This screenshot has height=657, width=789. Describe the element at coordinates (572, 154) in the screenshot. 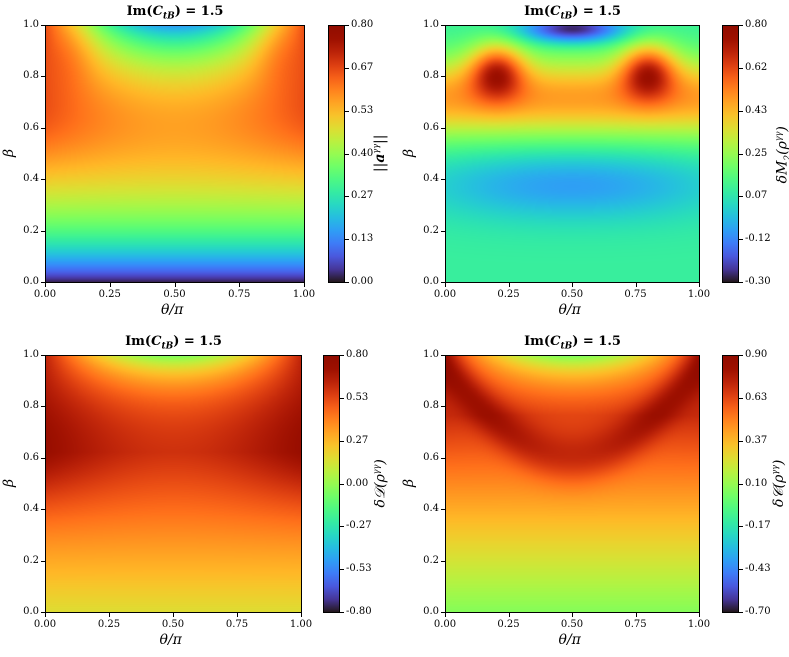

I see `heatmap-canvas` at that location.